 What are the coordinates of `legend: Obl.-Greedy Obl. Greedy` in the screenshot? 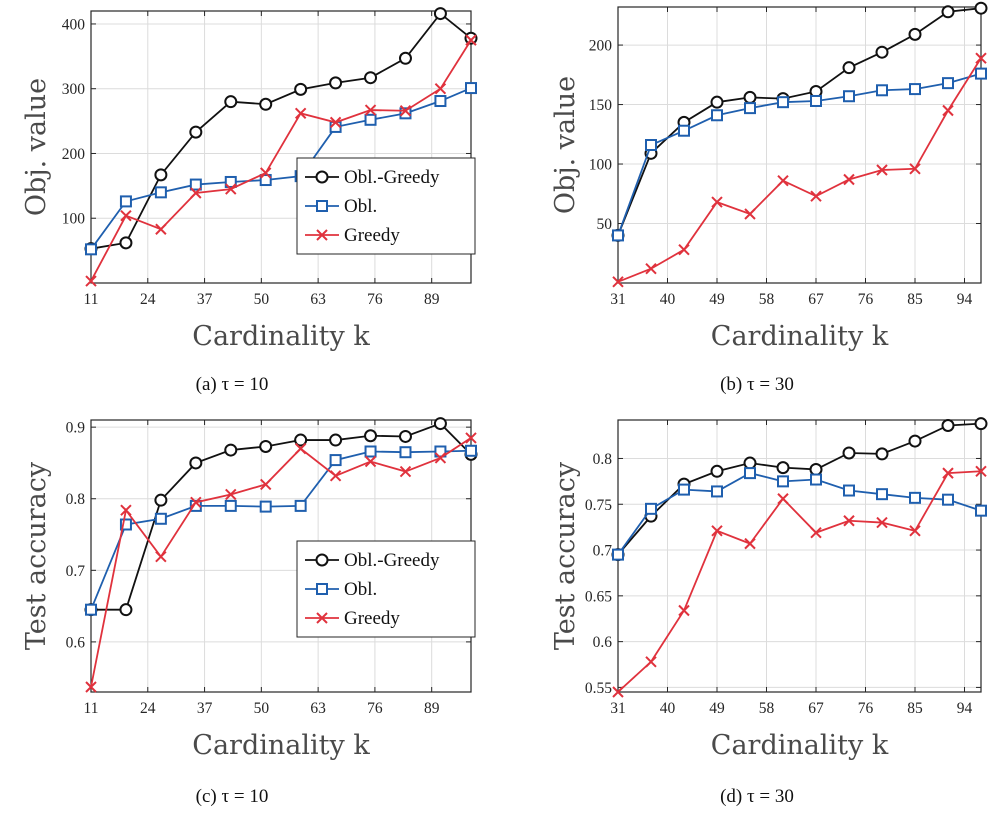 It's located at (386, 589).